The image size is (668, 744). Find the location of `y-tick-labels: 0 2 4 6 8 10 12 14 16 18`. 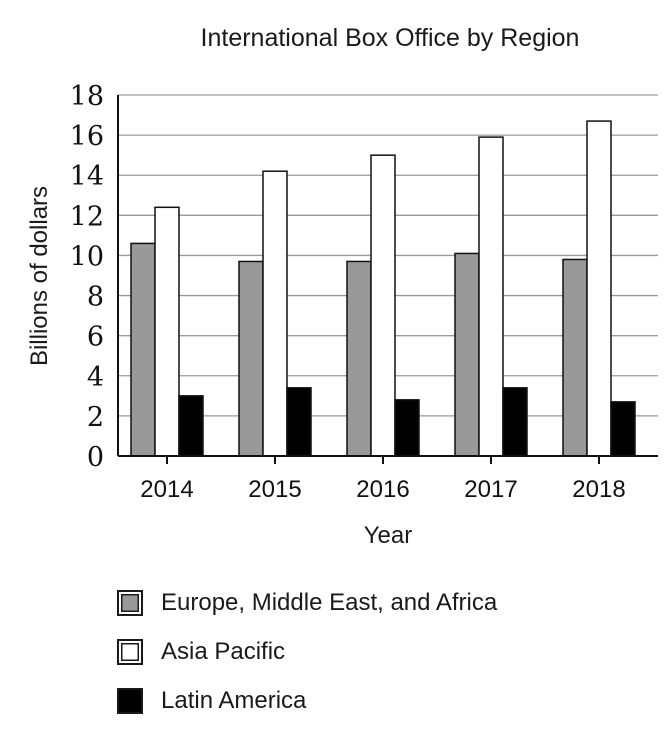

y-tick-labels: 0 2 4 6 8 10 12 14 16 18 is located at coordinates (87, 277).